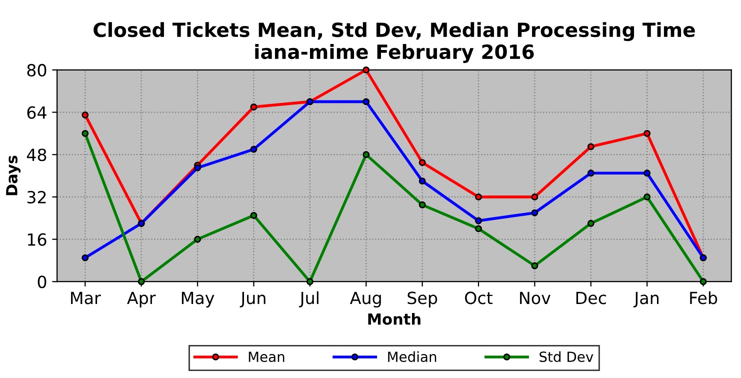 Image resolution: width=741 pixels, height=378 pixels. What do you see at coordinates (253, 300) in the screenshot?
I see `x-tick-label: Jun` at bounding box center [253, 300].